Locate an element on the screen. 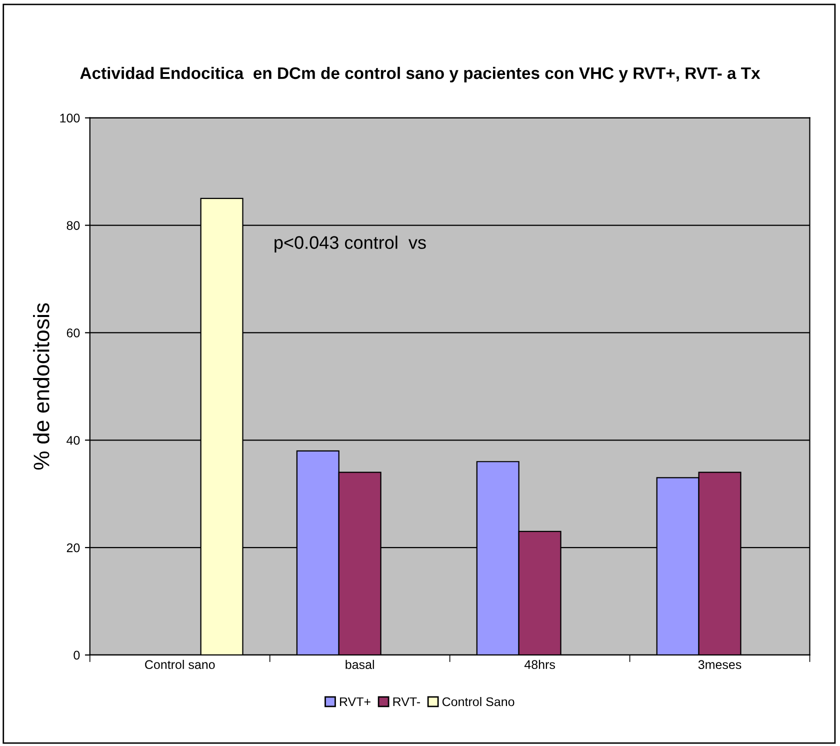  x-tick-label: 3meses is located at coordinates (720, 665).